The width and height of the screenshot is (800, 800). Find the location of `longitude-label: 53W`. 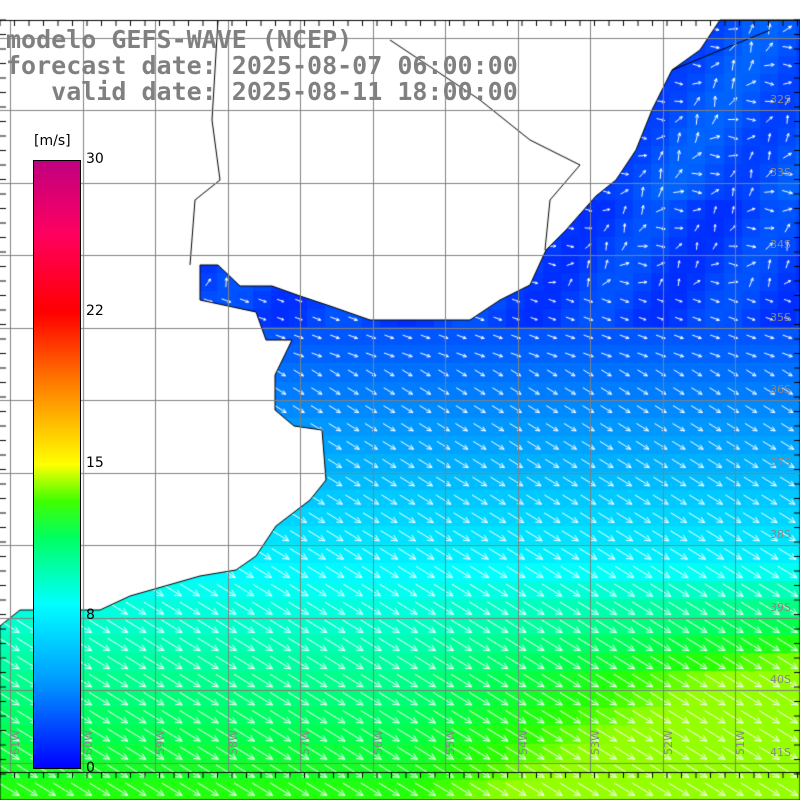

longitude-label: 53W is located at coordinates (595, 742).